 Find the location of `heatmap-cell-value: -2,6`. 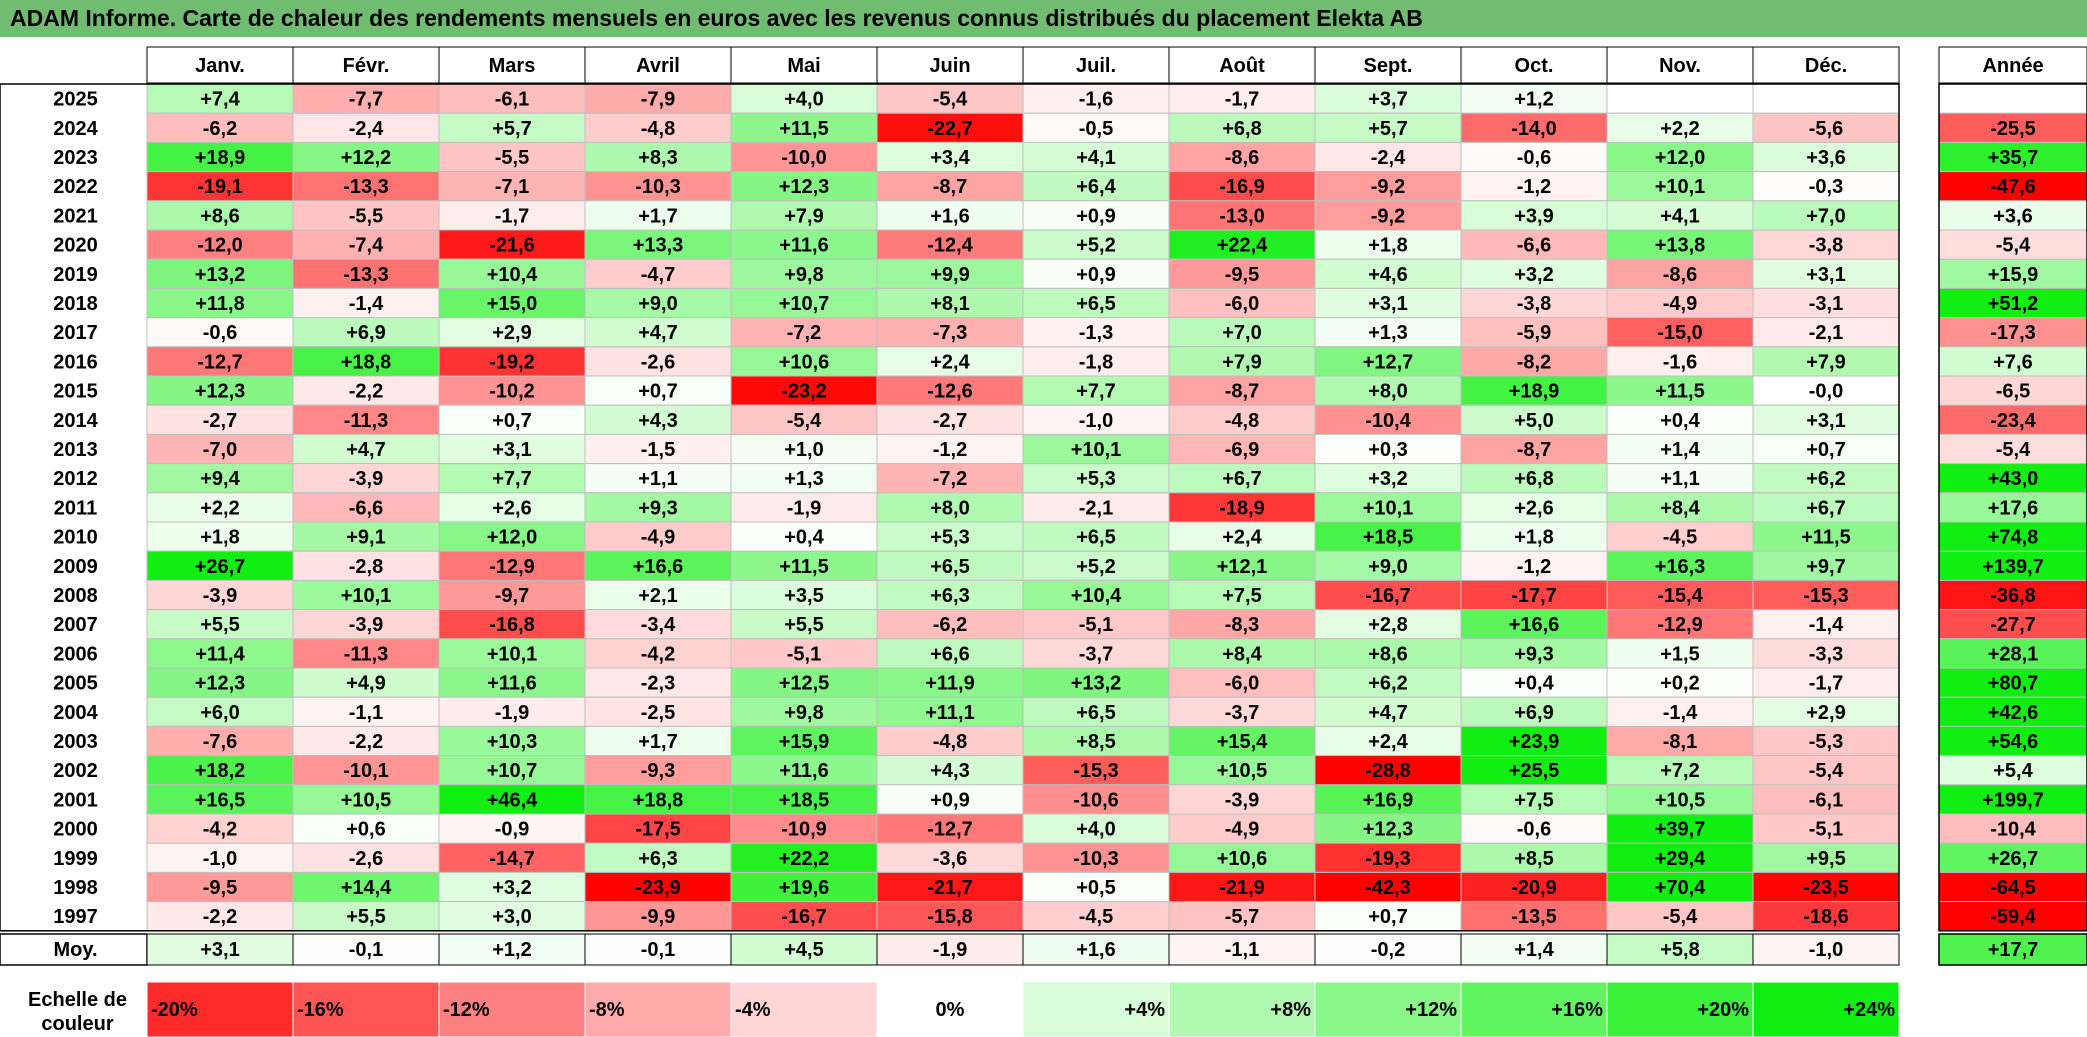

heatmap-cell-value: -2,6 is located at coordinates (366, 859).